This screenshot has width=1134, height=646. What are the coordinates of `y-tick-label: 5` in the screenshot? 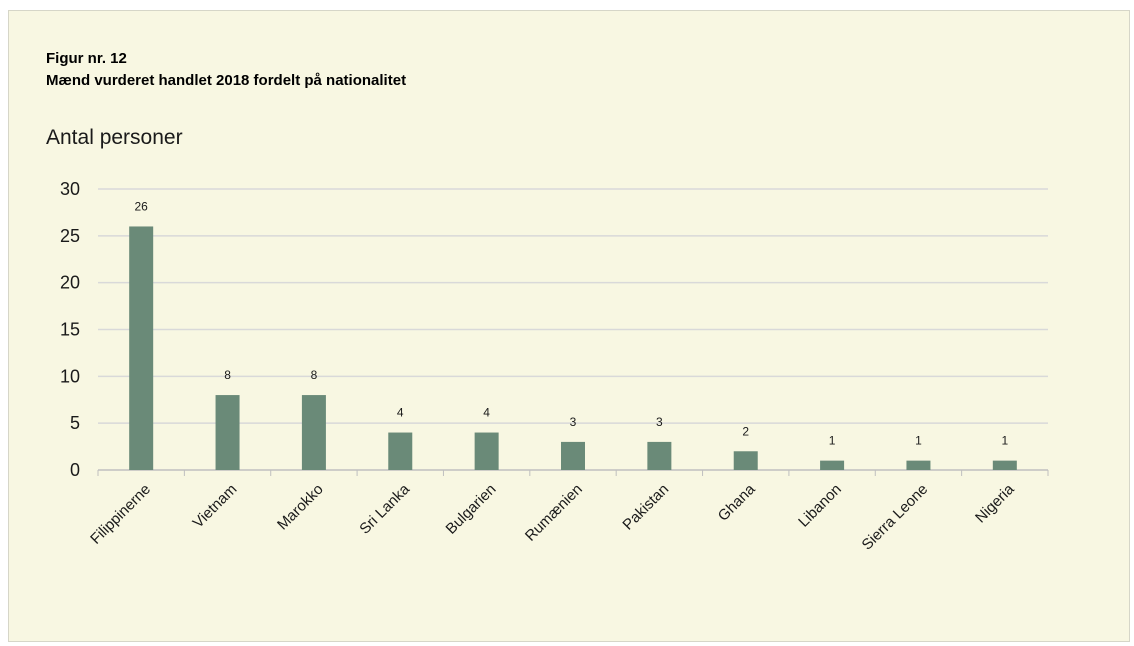 It's located at (75, 423).